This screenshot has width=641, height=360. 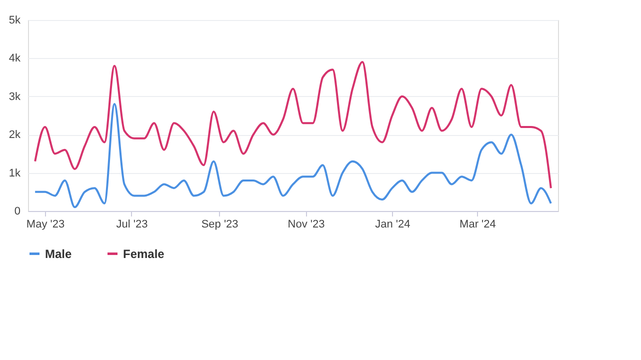 I want to click on y-tick-label: 2k, so click(x=14, y=135).